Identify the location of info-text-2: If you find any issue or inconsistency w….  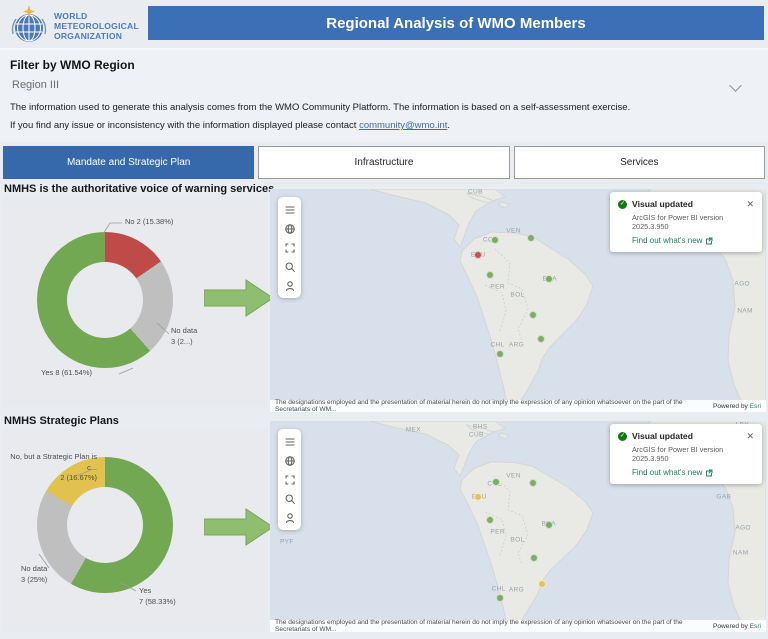
(230, 125).